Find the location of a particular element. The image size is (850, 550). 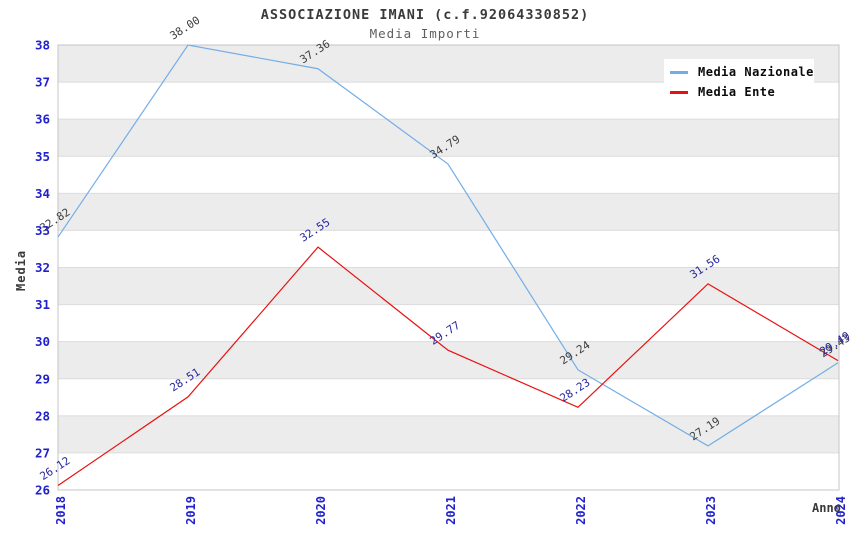

x-tick-label: 2023 is located at coordinates (711, 510).